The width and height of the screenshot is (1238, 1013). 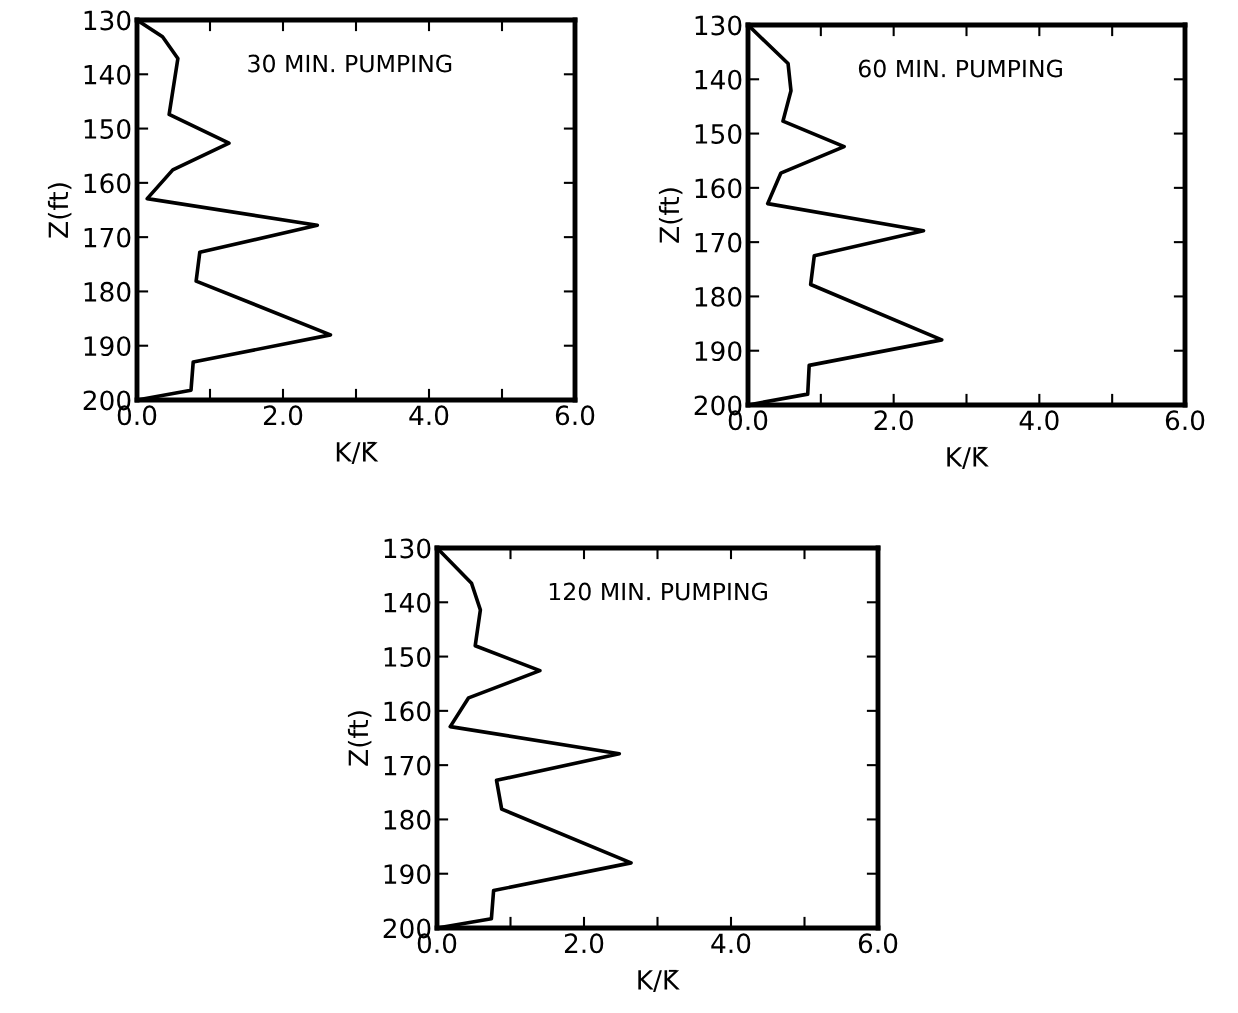 I want to click on text: 120 MIN. PUMPING, so click(x=658, y=591).